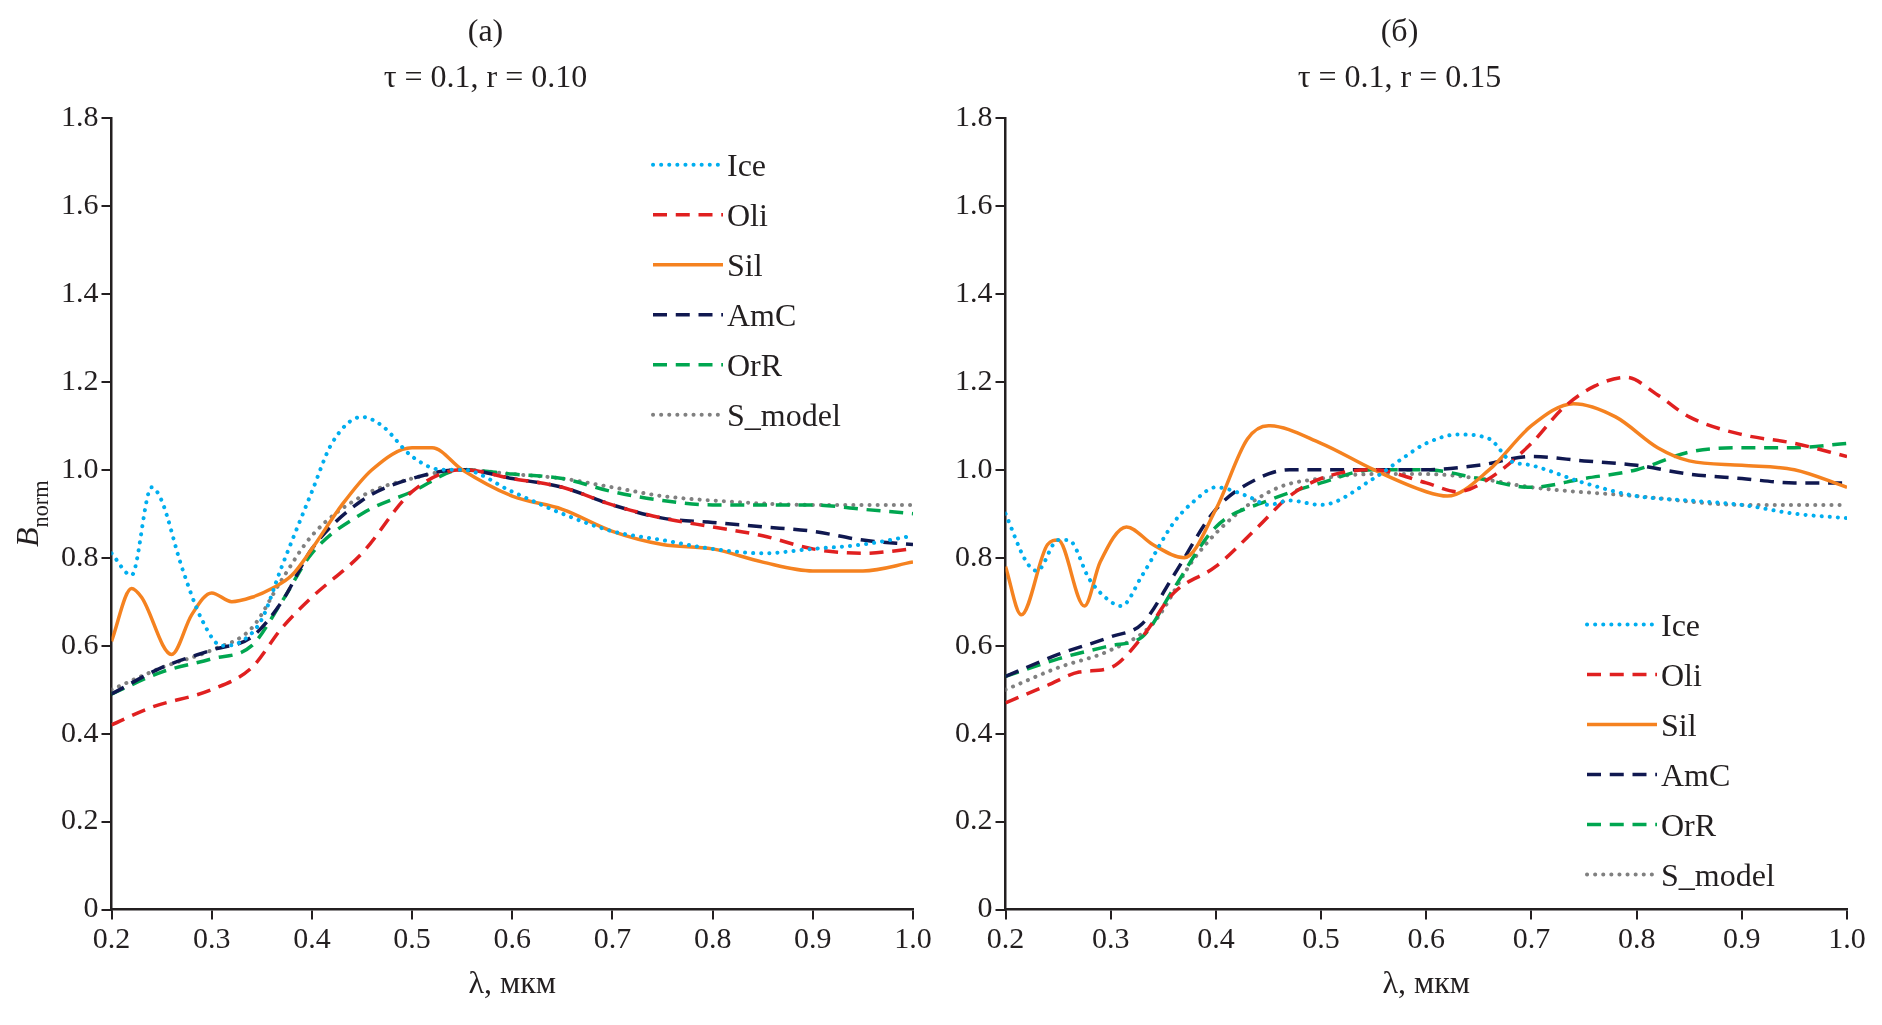 This screenshot has height=1025, width=1882. I want to click on y-axis-title: Bnorm, so click(31, 513).